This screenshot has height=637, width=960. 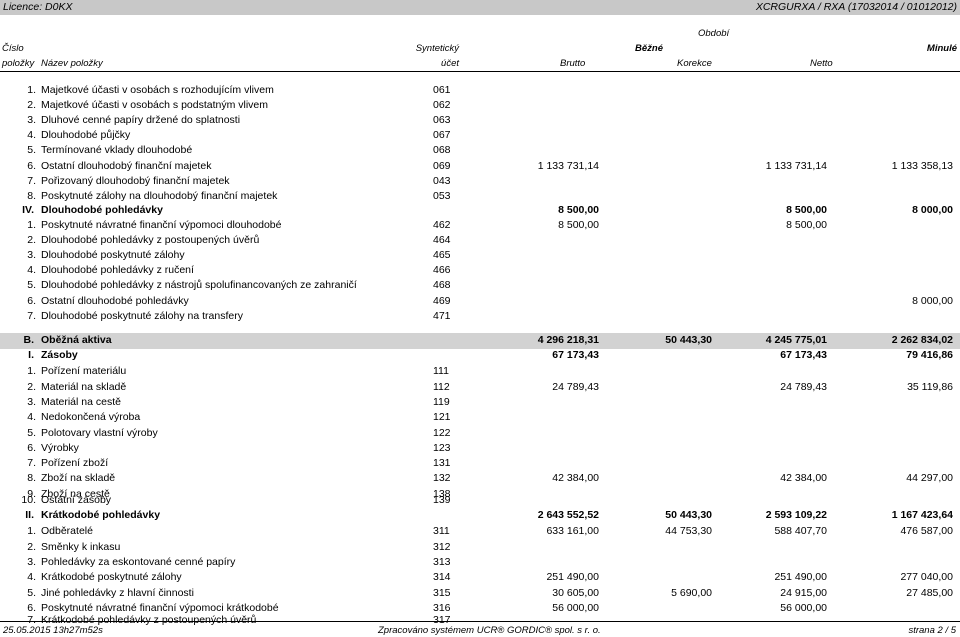 I want to click on licence-text: Licence: D0KX, so click(x=38, y=7).